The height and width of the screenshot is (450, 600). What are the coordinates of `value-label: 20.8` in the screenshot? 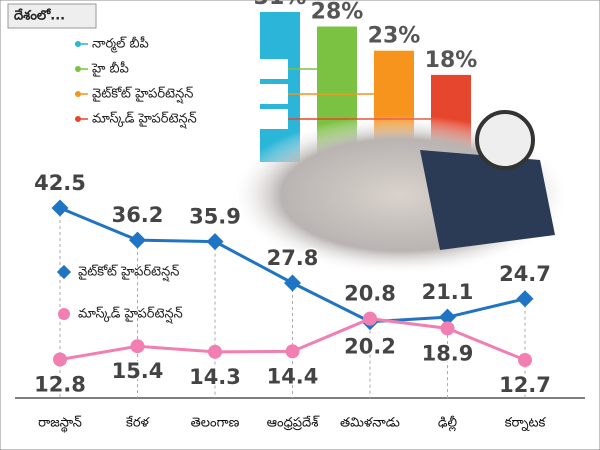 It's located at (370, 294).